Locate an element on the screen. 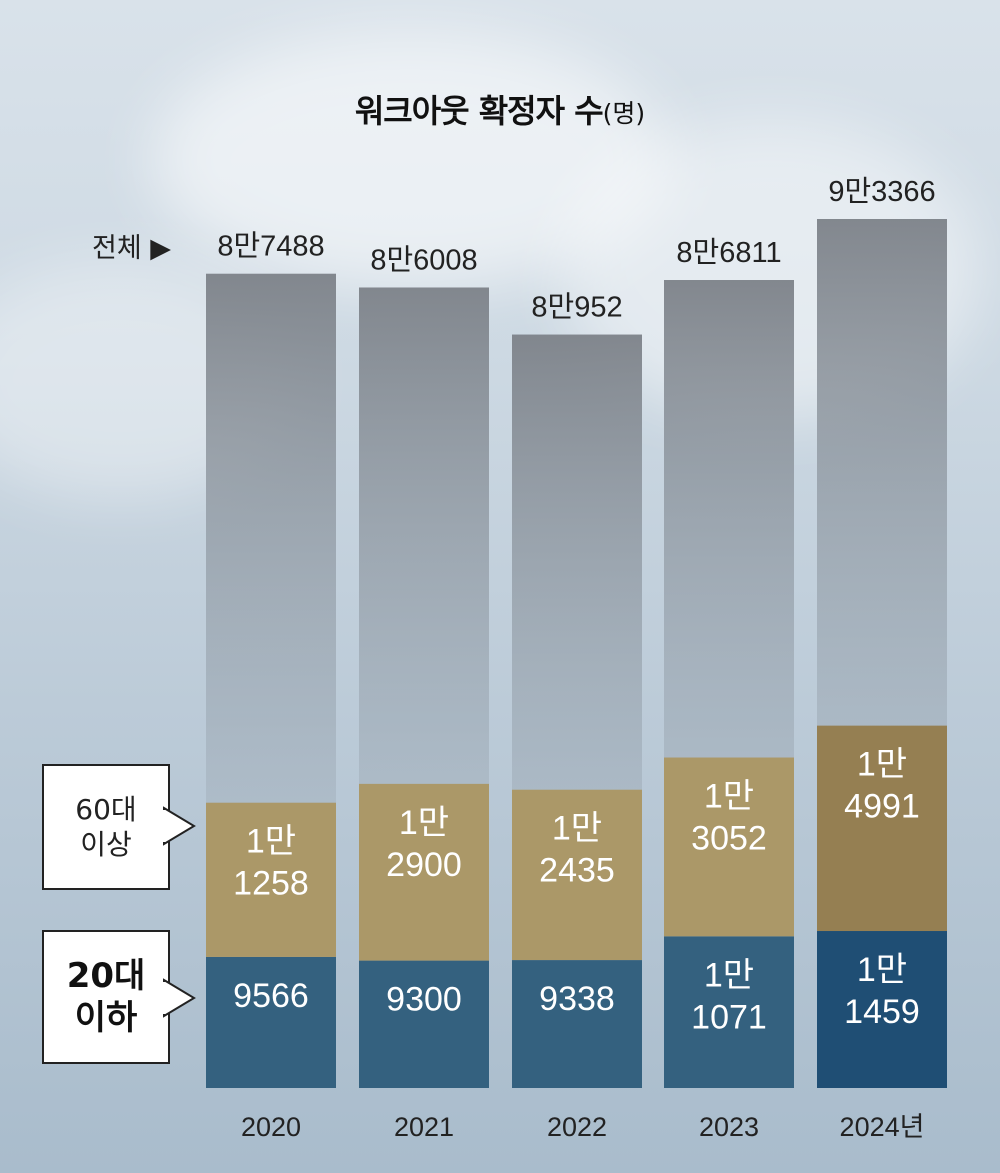  label-60s-plus-2023-1: 3052 is located at coordinates (729, 839).